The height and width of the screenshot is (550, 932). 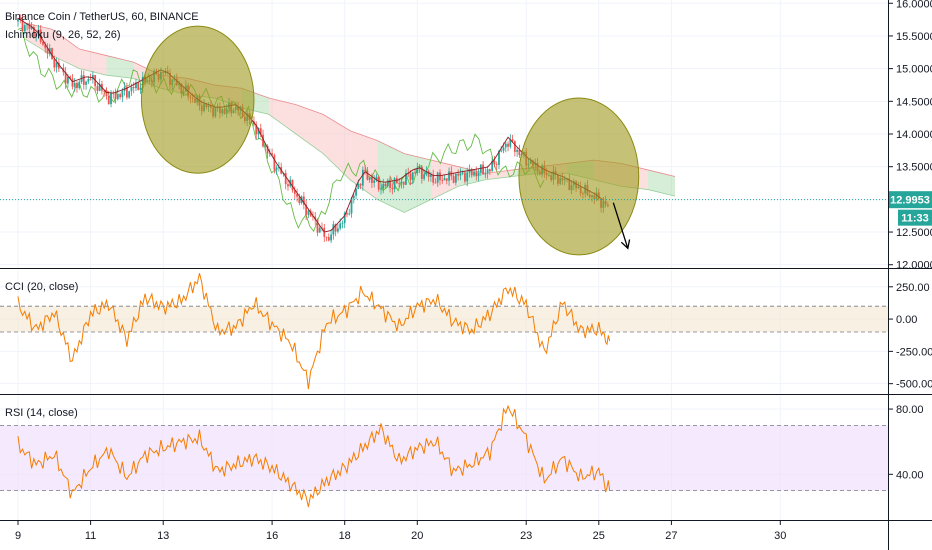 I want to click on price-axis-label: 14.0000, so click(x=914, y=135).